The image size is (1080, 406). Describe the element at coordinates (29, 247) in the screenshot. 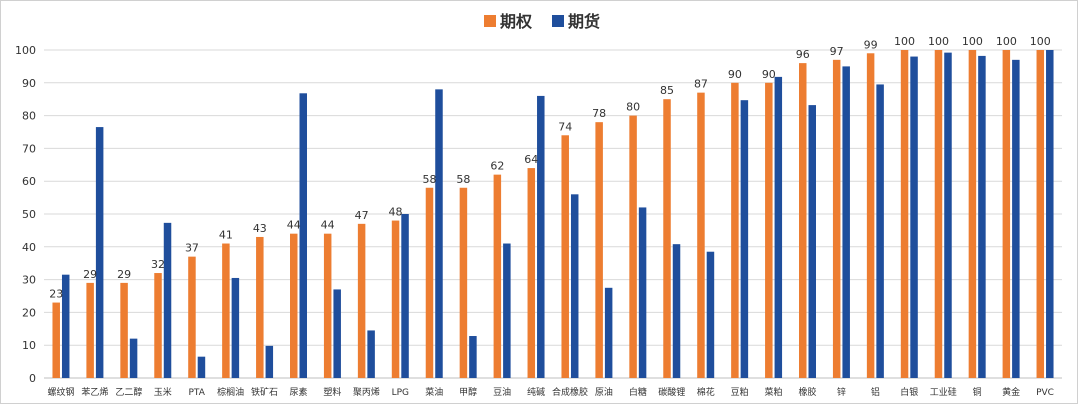

I see `y-tick-label: 40` at that location.